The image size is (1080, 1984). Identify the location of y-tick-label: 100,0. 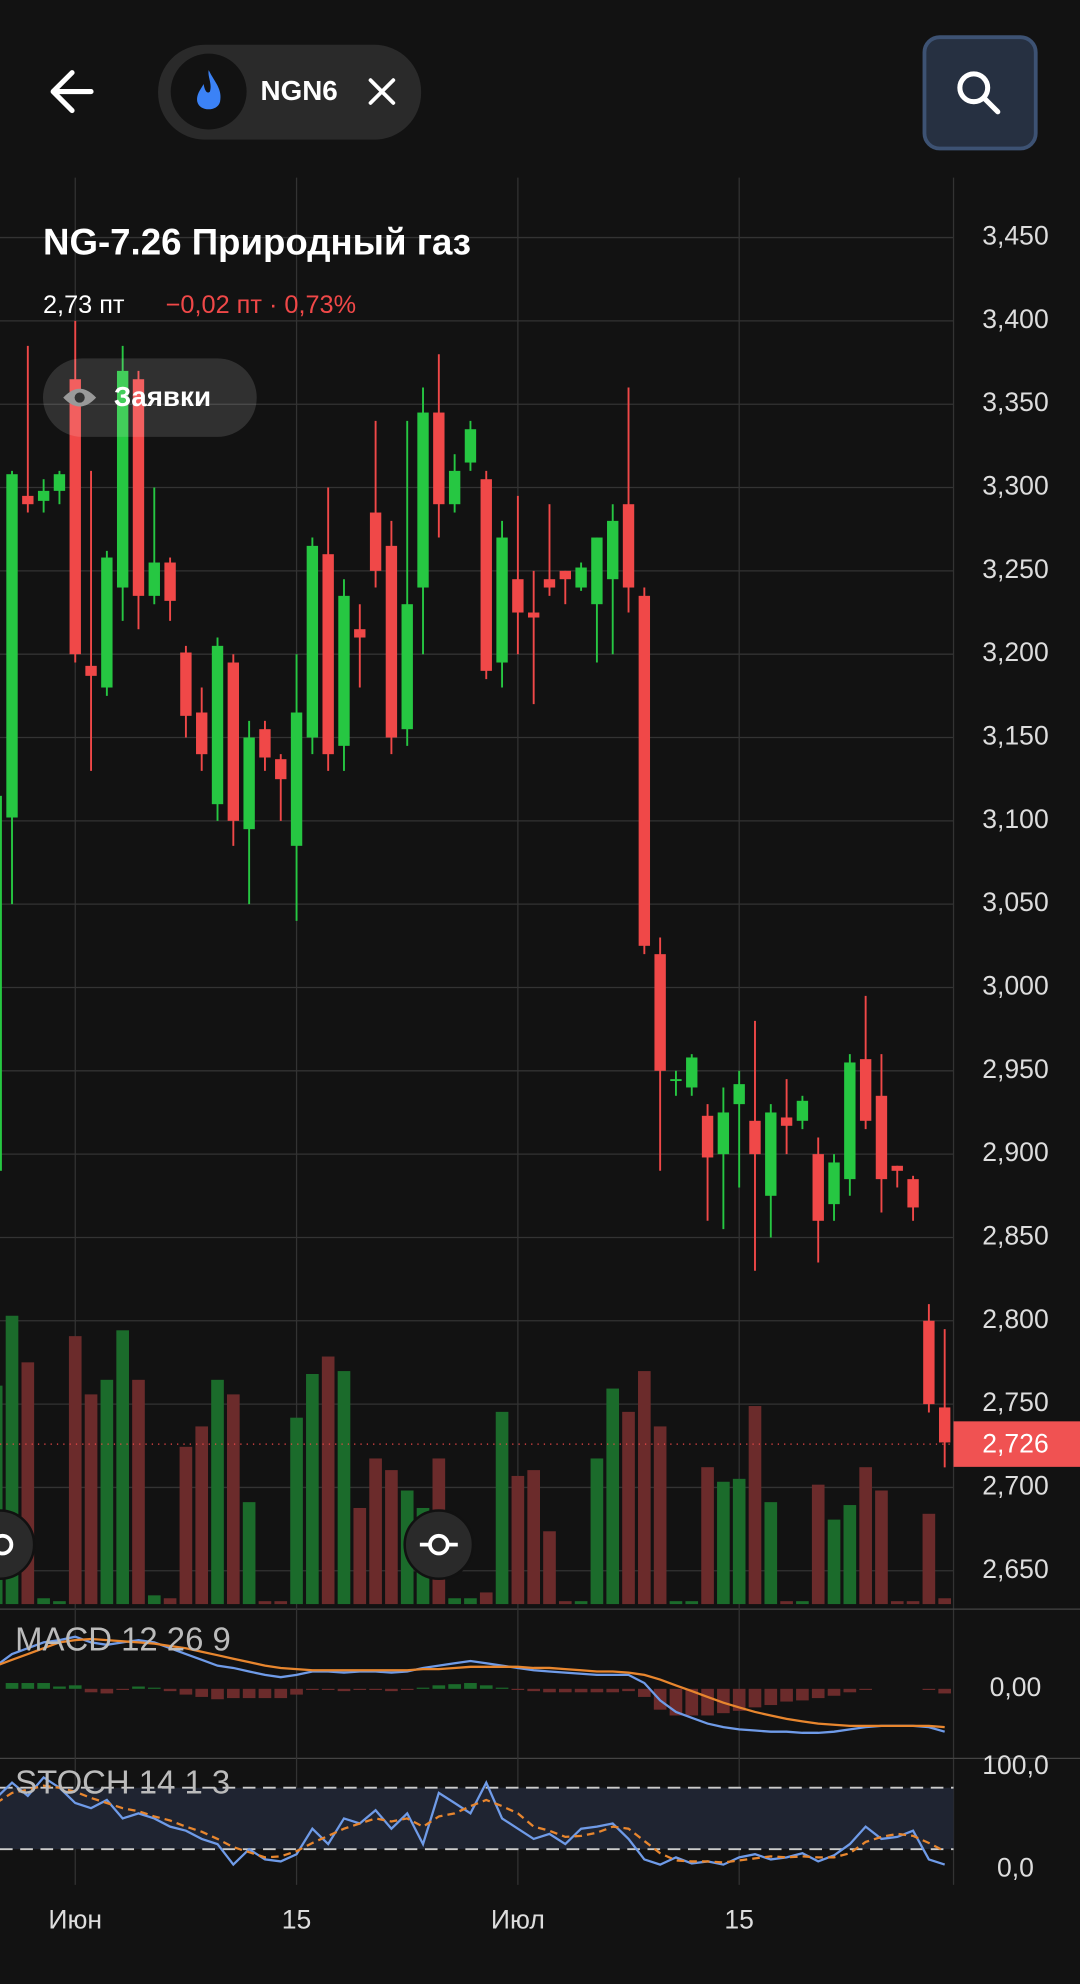
(1015, 1765).